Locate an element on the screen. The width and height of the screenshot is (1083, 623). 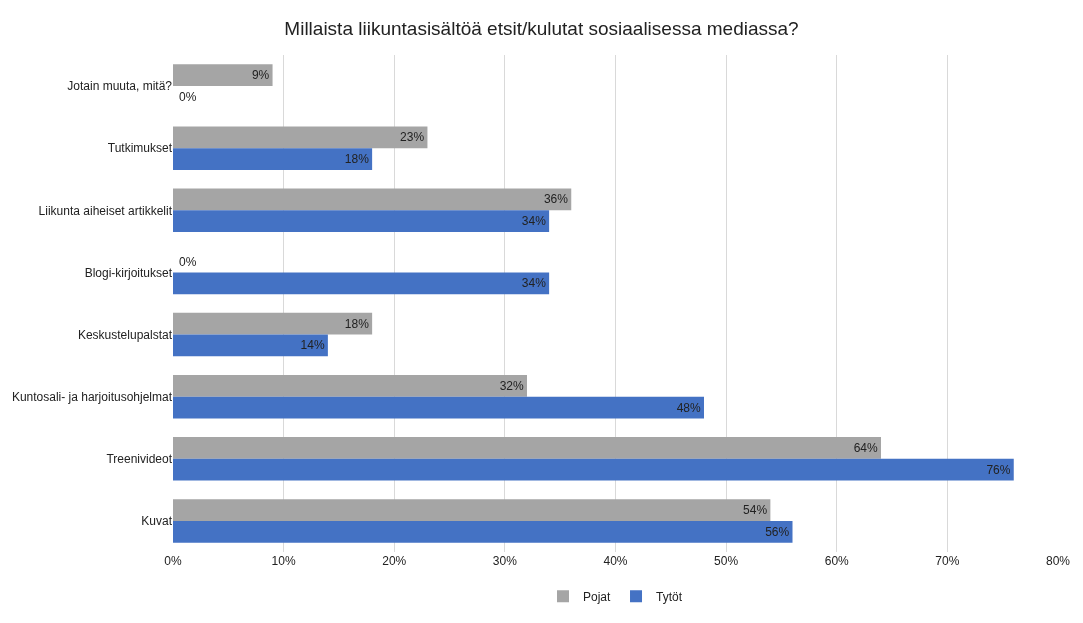
x-tick-label: 30% is located at coordinates (505, 561).